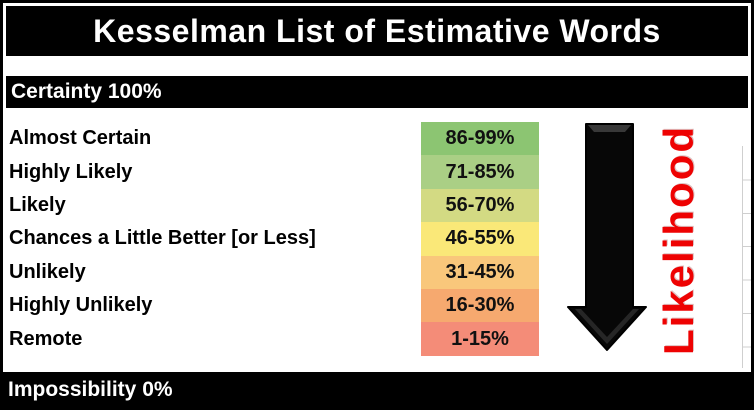 This screenshot has width=754, height=410. I want to click on certainty-bar: Certainty 100%, so click(377, 92).